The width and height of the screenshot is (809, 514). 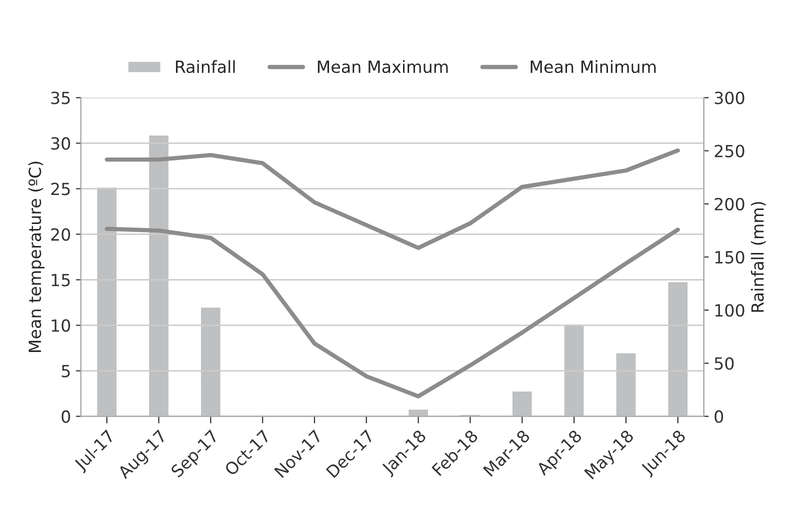 I want to click on y2-tick-label: 300, so click(x=729, y=98).